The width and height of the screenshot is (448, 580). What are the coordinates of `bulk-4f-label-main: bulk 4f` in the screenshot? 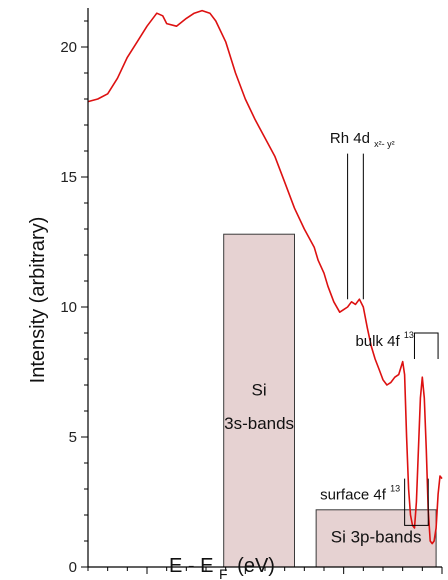 It's located at (377, 341).